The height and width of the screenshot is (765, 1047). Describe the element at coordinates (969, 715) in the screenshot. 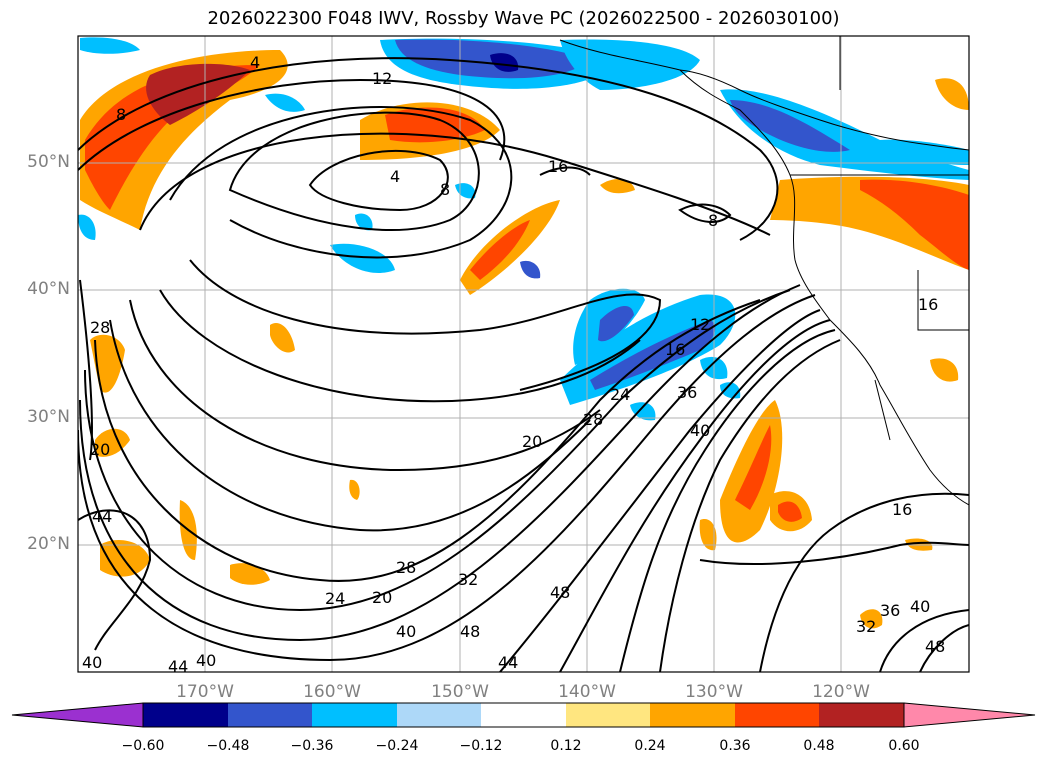

I see `colorbar-extend-high` at that location.